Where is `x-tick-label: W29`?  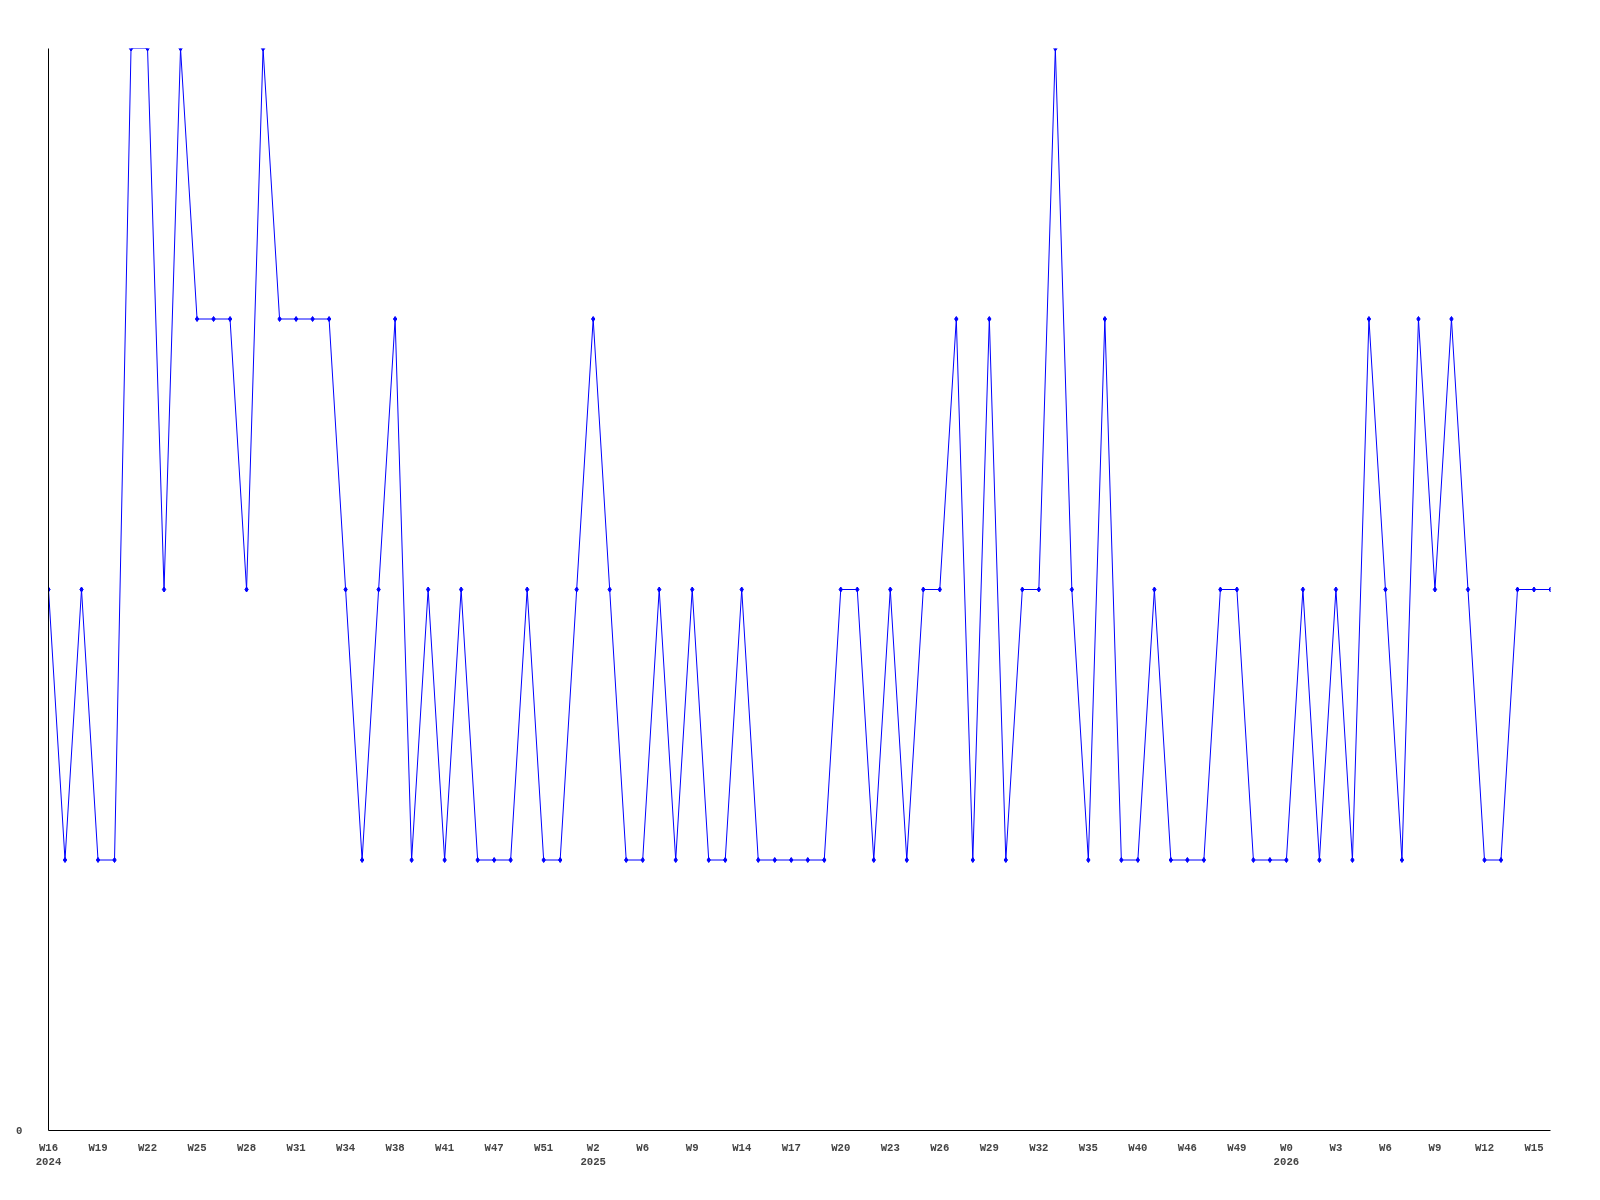 x-tick-label: W29 is located at coordinates (989, 1147).